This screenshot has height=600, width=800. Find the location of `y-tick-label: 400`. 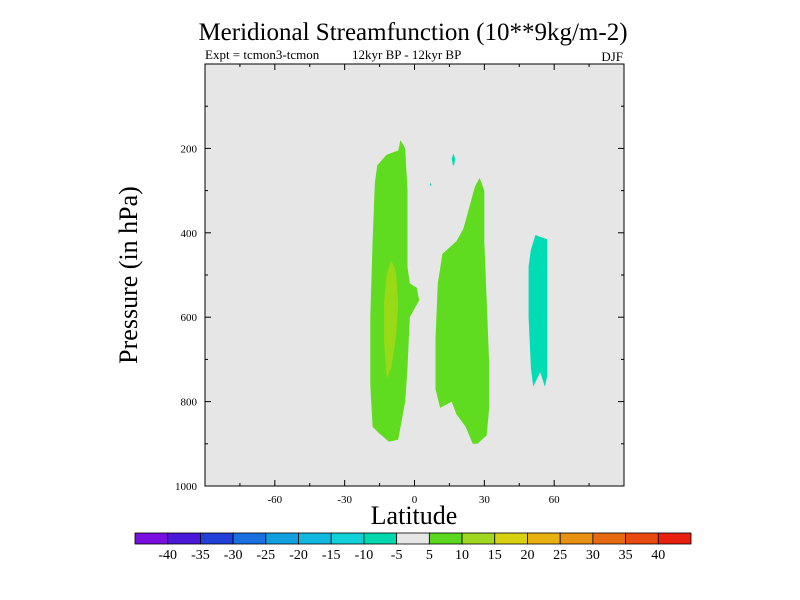

y-tick-label: 400 is located at coordinates (189, 234).